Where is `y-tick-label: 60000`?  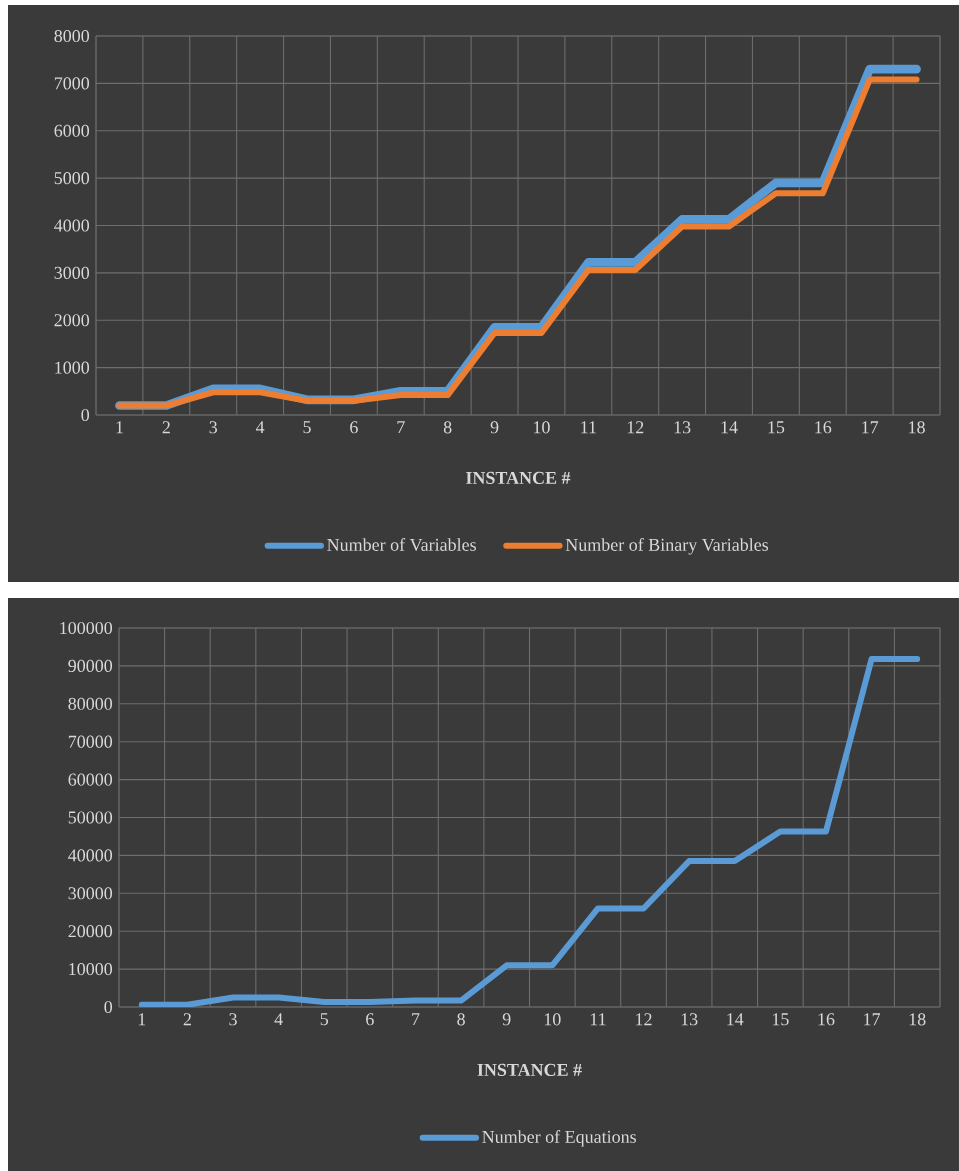
y-tick-label: 60000 is located at coordinates (90, 779).